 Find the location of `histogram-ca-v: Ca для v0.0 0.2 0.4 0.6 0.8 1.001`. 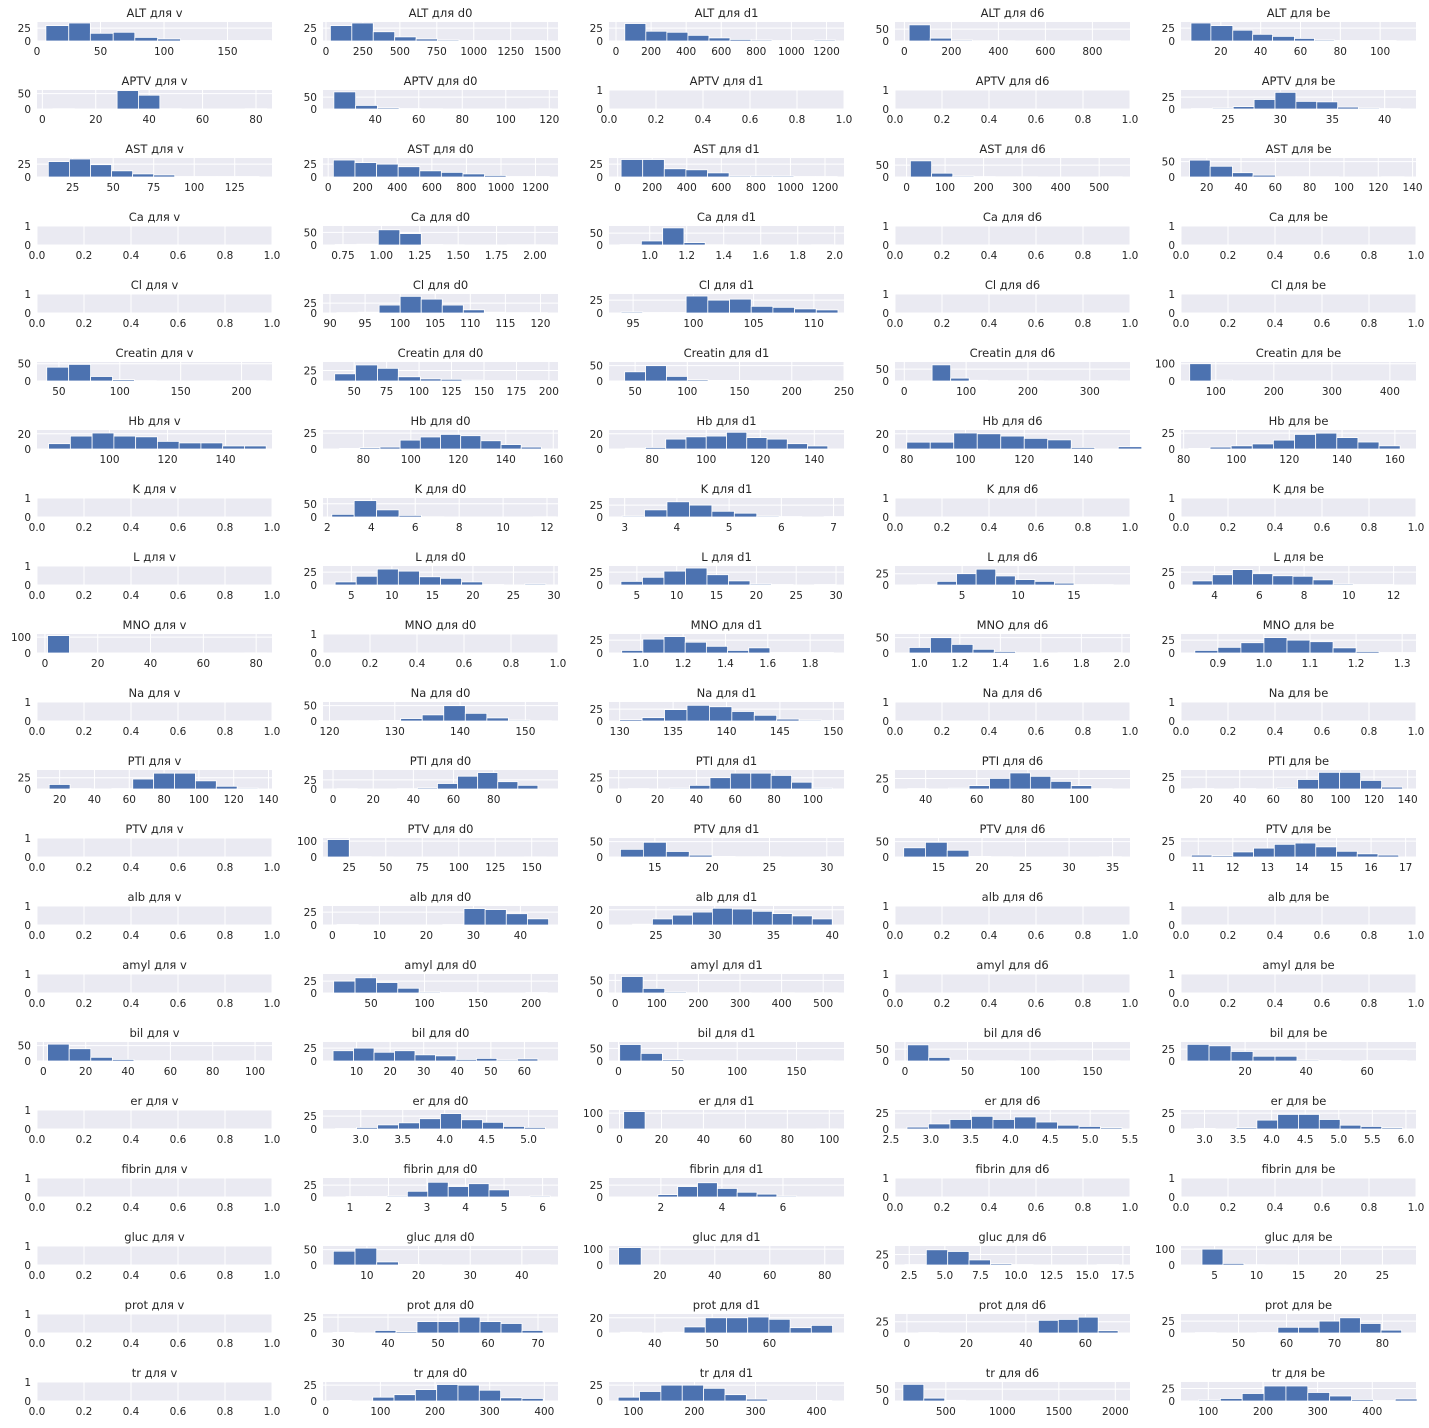

histogram-ca-v: Ca для v0.0 0.2 0.4 0.6 0.8 1.001 is located at coordinates (152, 236).